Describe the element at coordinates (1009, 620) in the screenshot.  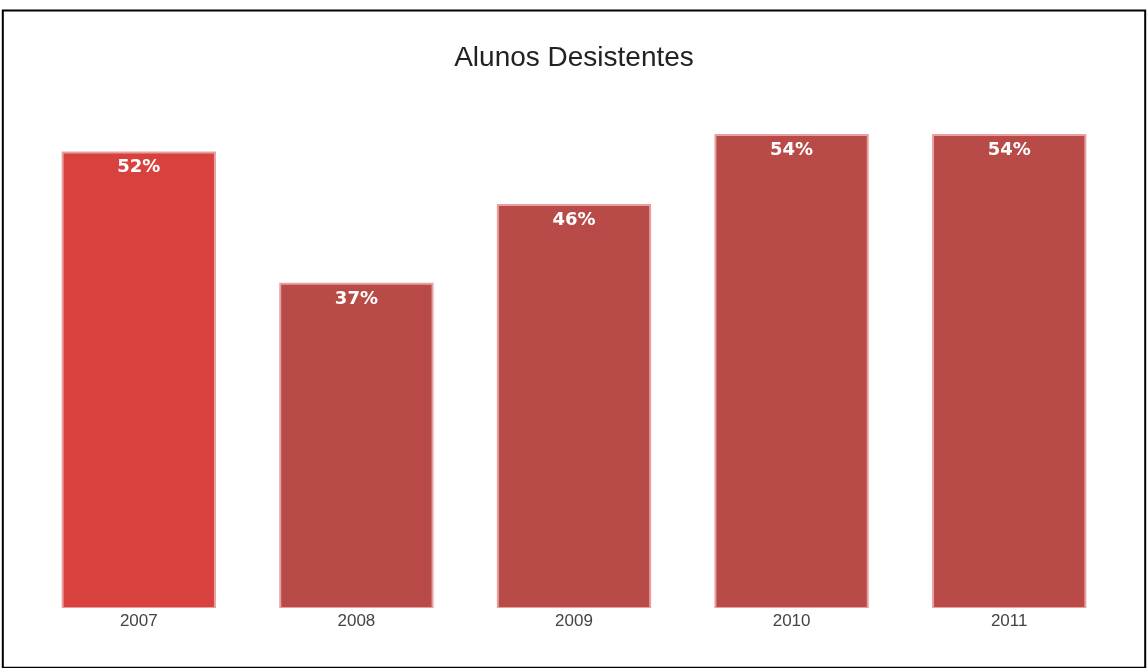
I see `x-tick-label: 2011` at that location.